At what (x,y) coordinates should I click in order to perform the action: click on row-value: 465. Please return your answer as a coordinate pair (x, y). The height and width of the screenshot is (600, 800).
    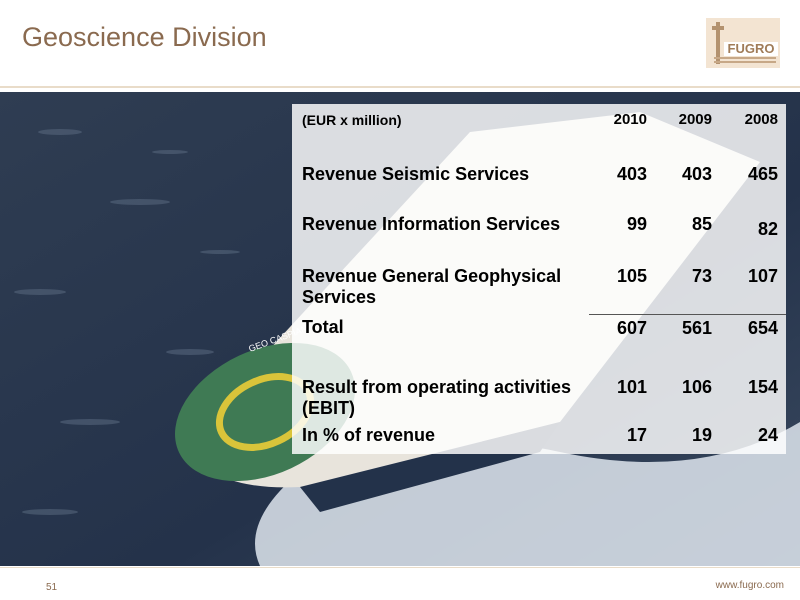
    Looking at the image, I should click on (762, 174).